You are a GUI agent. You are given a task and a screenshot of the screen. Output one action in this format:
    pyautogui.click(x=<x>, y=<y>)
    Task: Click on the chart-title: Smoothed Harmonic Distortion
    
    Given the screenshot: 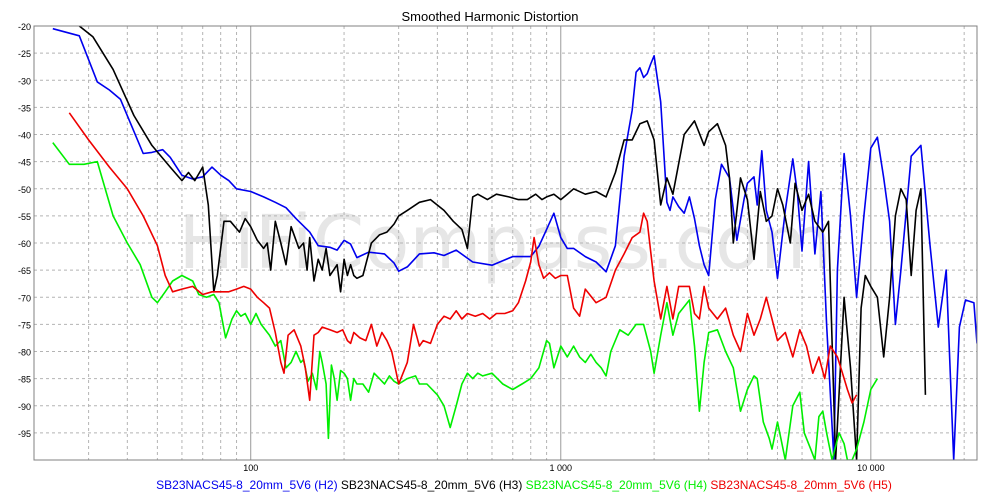 What is the action you would take?
    pyautogui.click(x=489, y=16)
    